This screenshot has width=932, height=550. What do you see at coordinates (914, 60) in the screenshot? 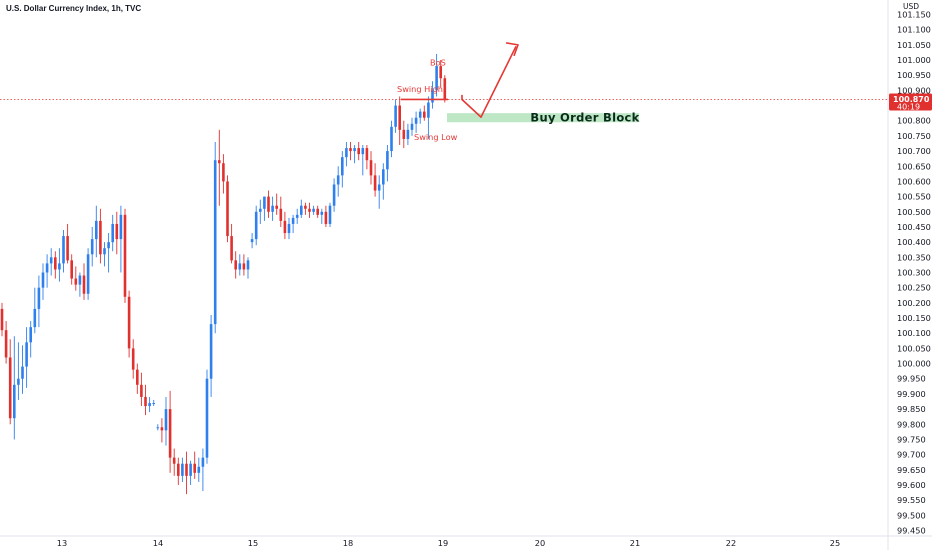
I see `price-tick-label: 101.000` at bounding box center [914, 60].